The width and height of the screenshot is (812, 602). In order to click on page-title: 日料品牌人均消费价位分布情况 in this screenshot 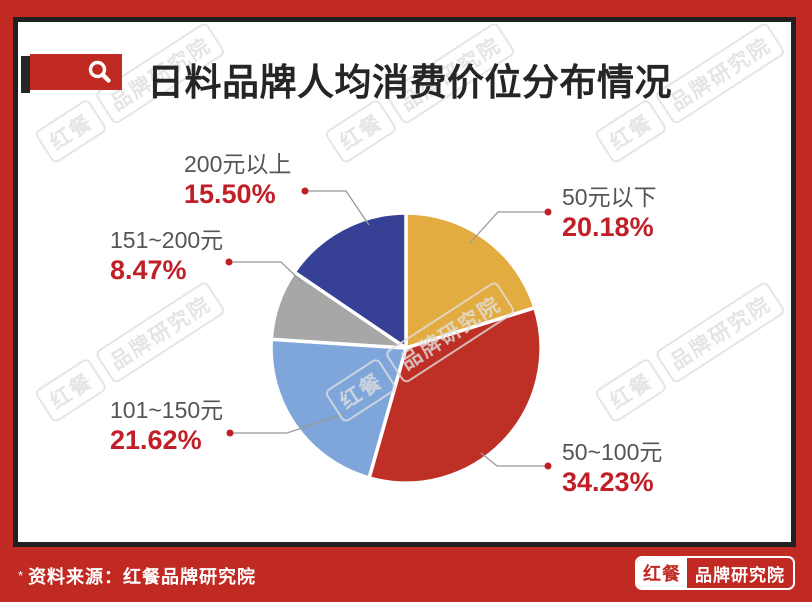, I will do `click(409, 82)`.